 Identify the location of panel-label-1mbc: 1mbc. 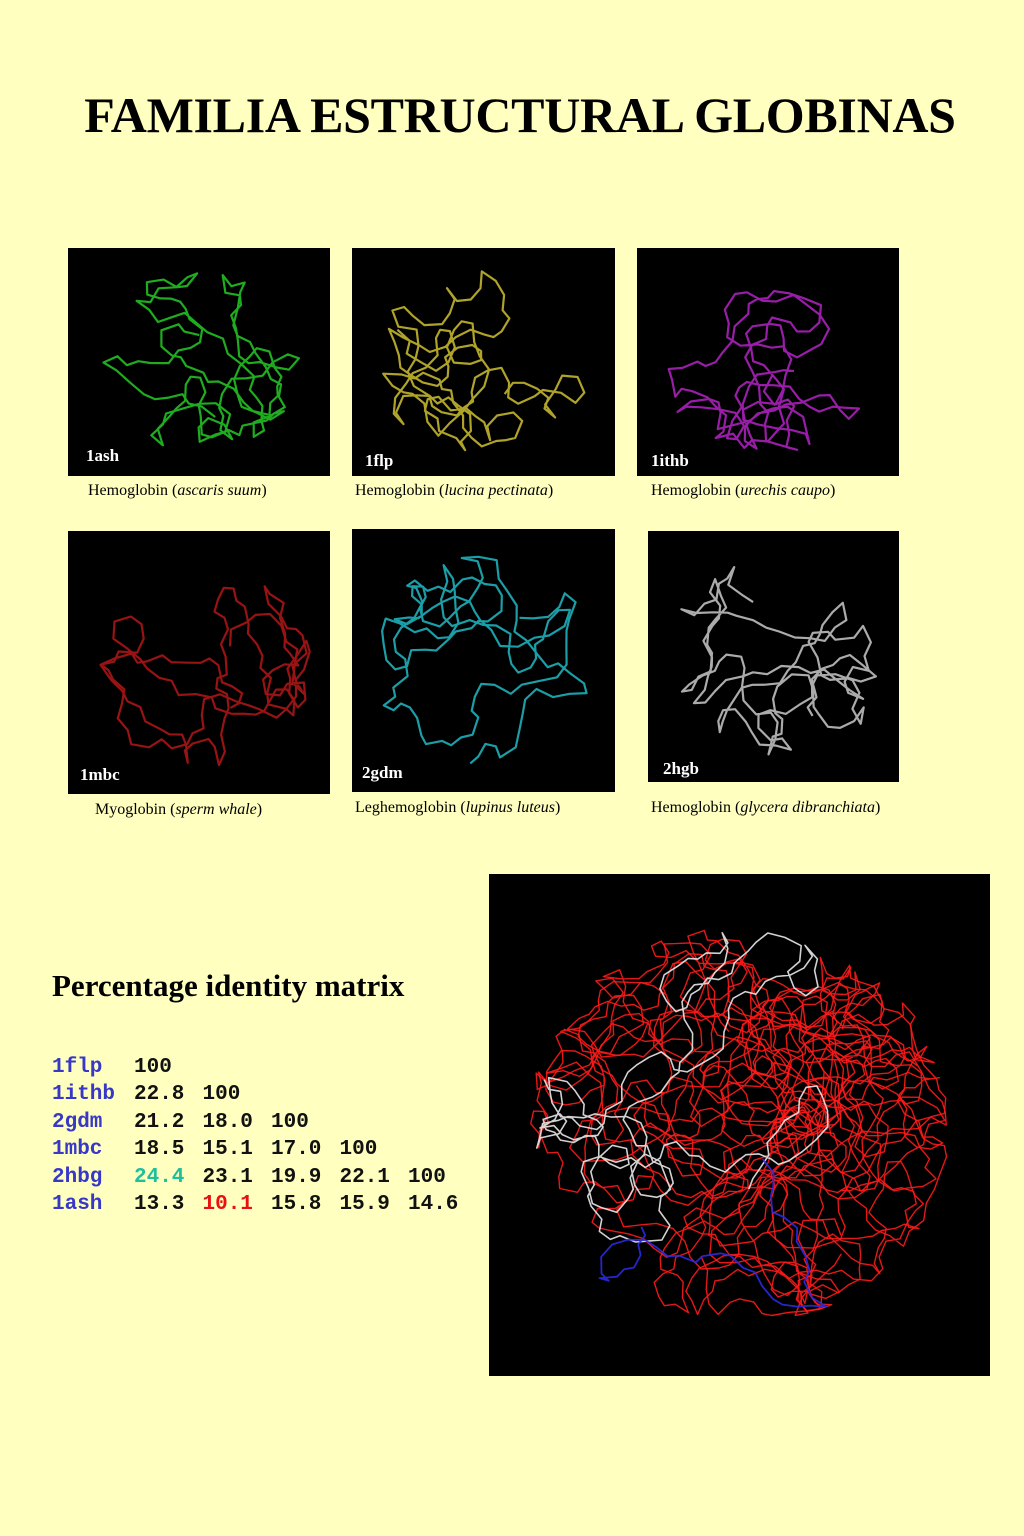
(100, 774).